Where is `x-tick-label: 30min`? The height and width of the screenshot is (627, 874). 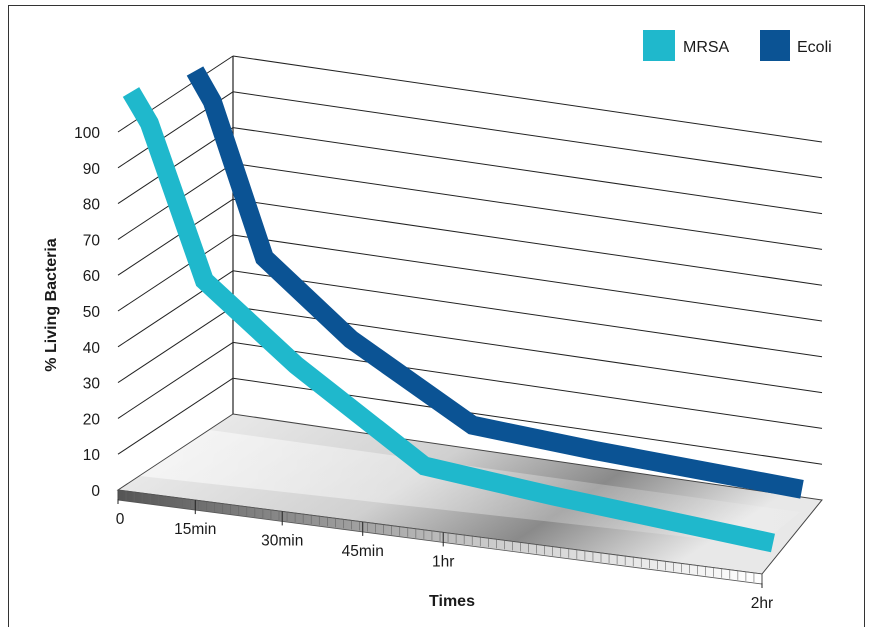 x-tick-label: 30min is located at coordinates (282, 540).